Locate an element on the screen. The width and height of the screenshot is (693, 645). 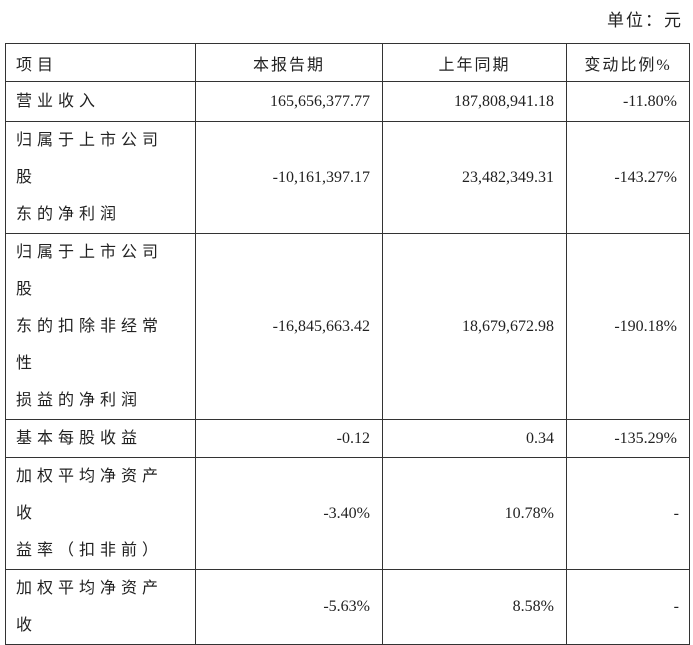
row-label: 归属于上市公司股东的净利润 is located at coordinates (100, 177).